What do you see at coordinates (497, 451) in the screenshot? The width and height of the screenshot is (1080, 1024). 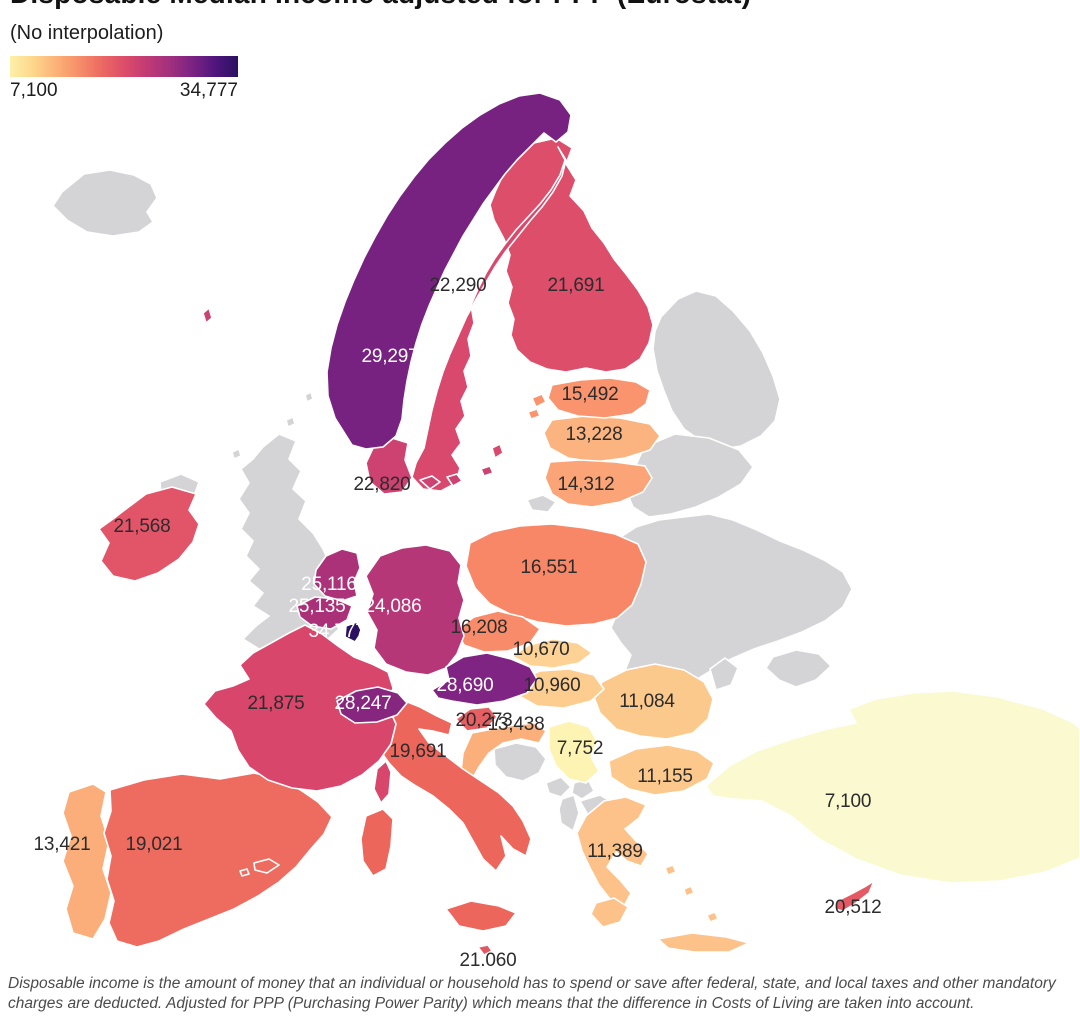 I see `region-gotland` at bounding box center [497, 451].